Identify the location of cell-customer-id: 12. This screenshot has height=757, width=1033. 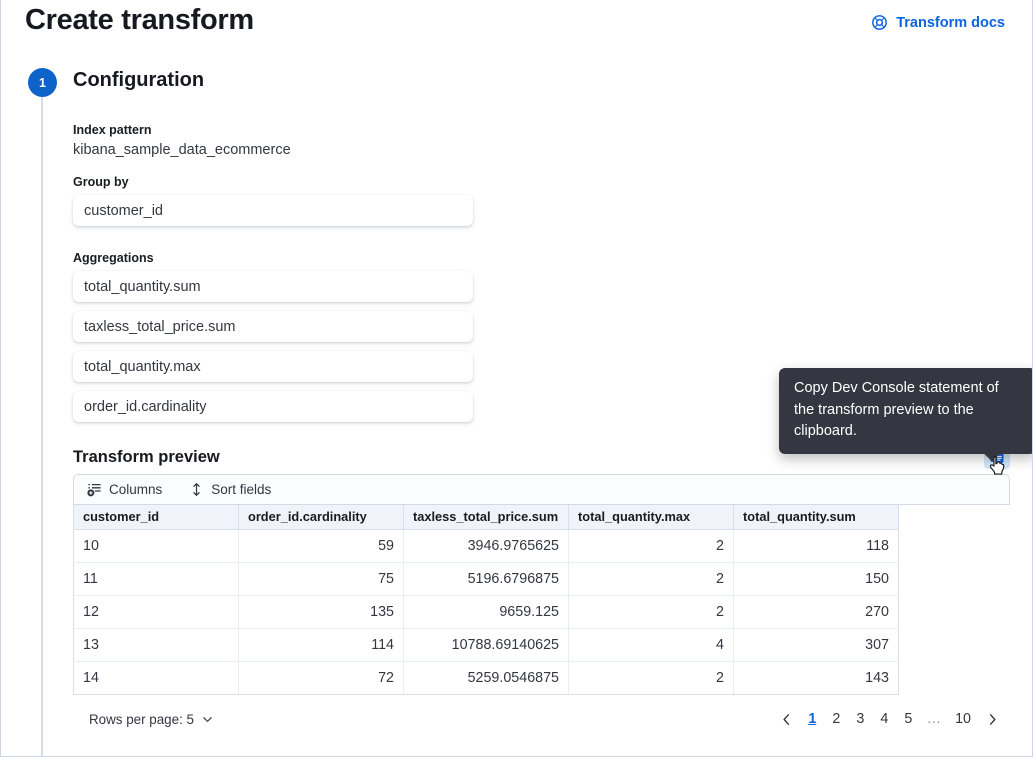
(156, 611).